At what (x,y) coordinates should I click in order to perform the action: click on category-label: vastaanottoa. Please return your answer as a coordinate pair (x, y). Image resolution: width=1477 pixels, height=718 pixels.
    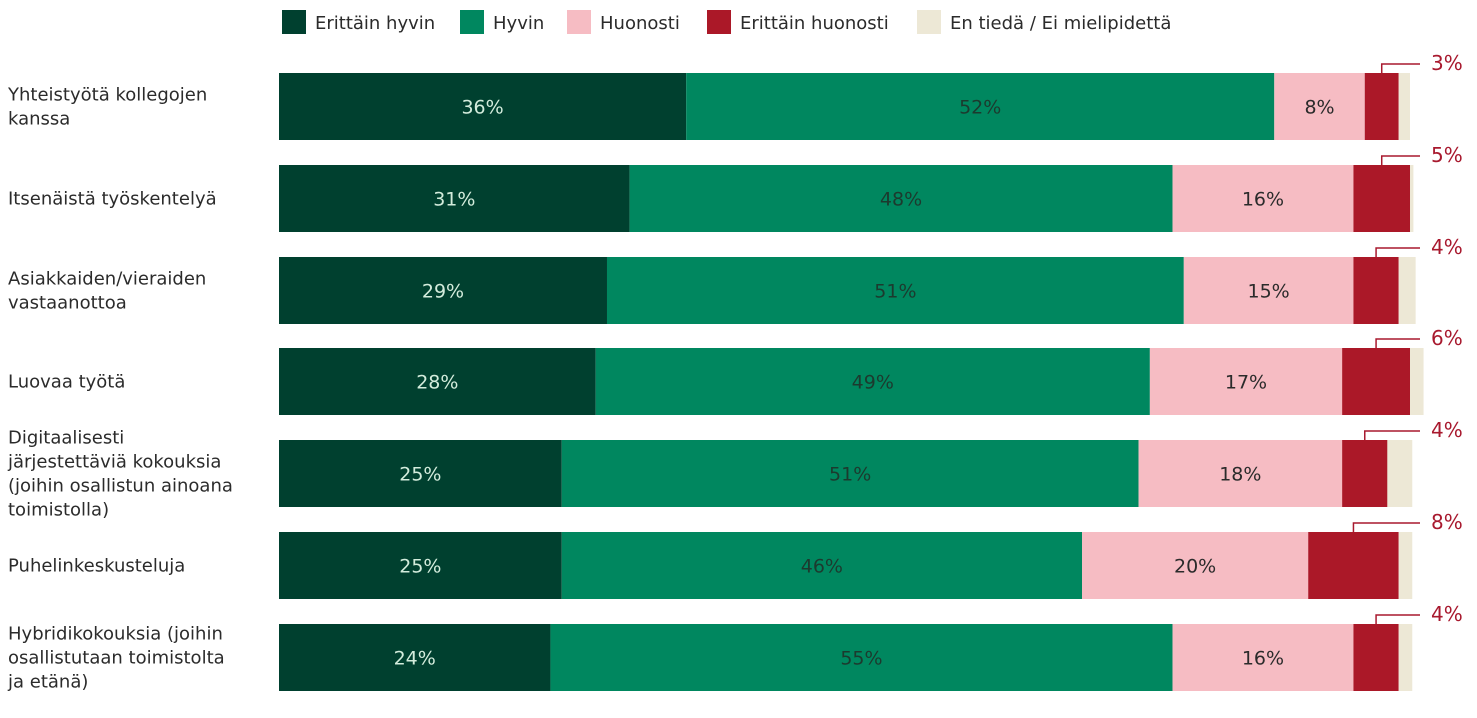
    Looking at the image, I should click on (67, 303).